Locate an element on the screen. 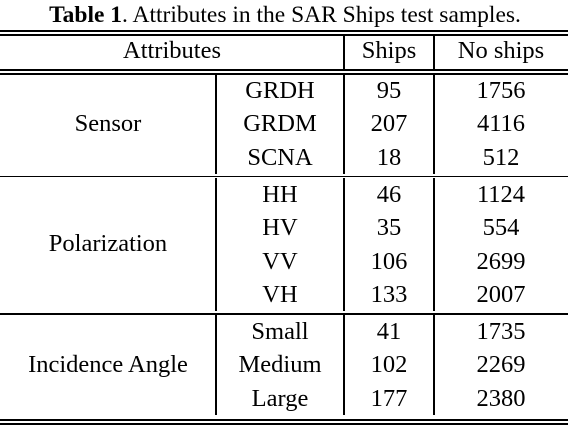 The height and width of the screenshot is (425, 570). no-ships-cell: 554 is located at coordinates (501, 228).